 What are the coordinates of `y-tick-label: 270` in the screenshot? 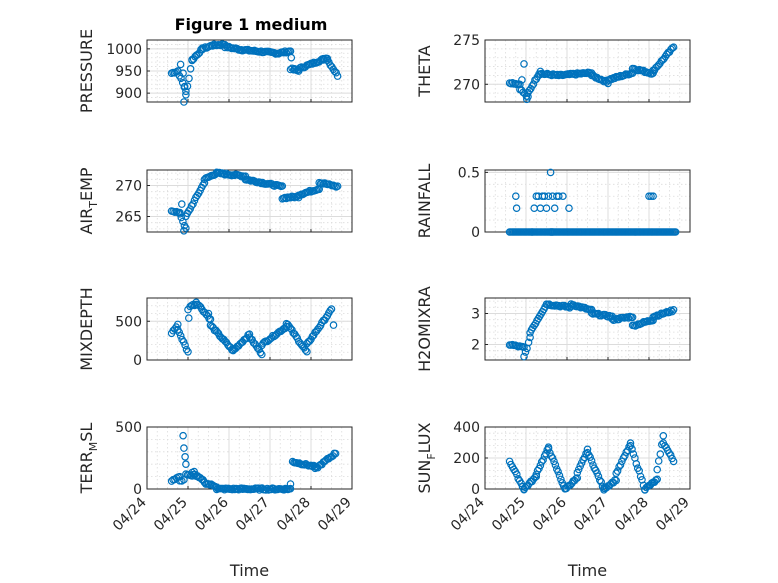 It's located at (466, 85).